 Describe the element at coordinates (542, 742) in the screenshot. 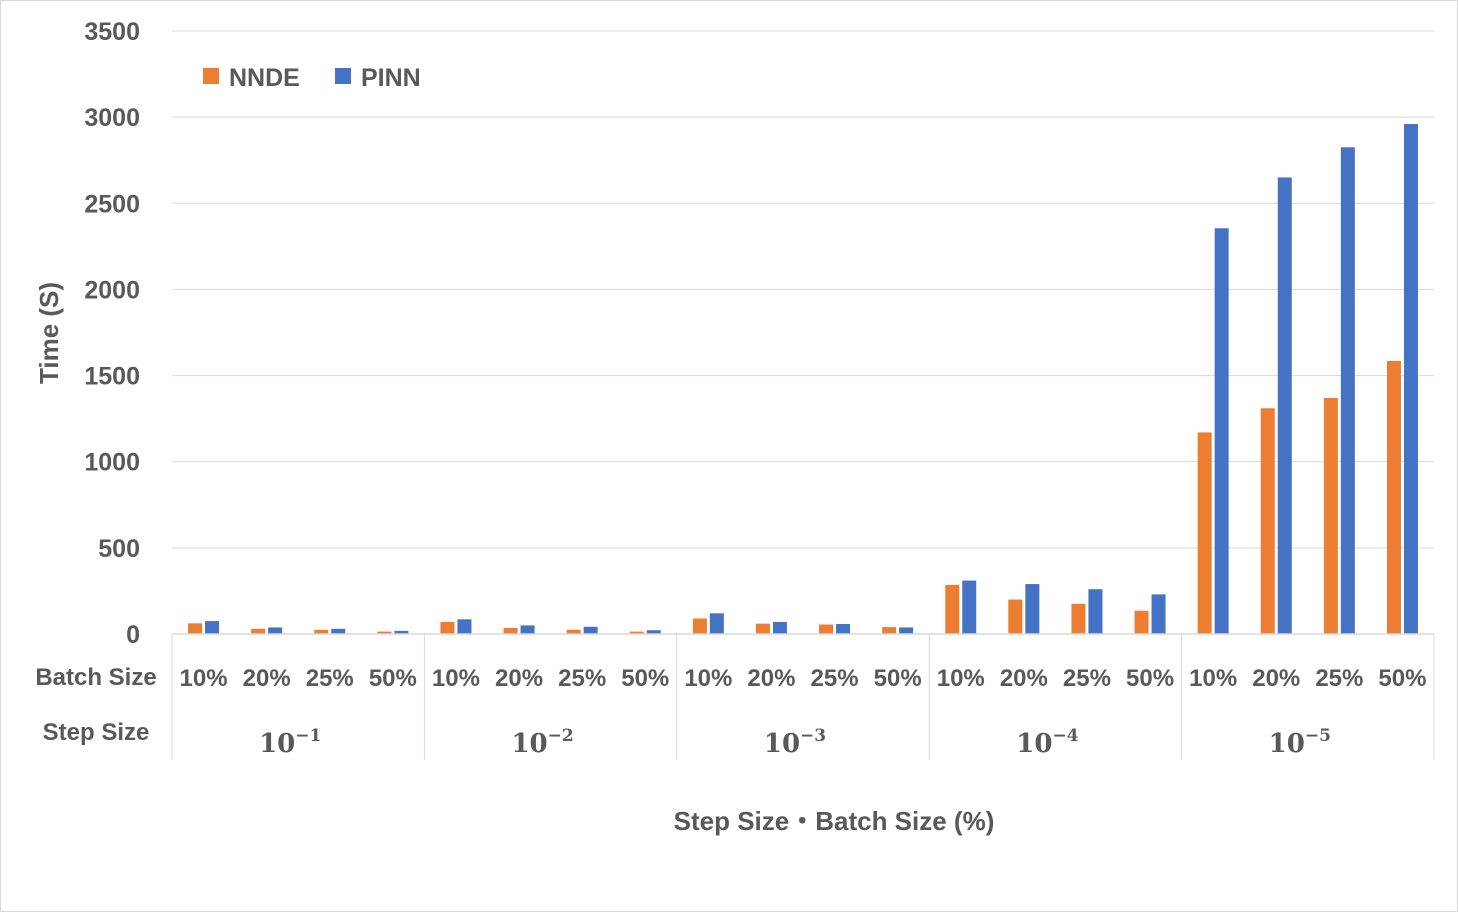

I see `step-size-label: 10−2` at that location.